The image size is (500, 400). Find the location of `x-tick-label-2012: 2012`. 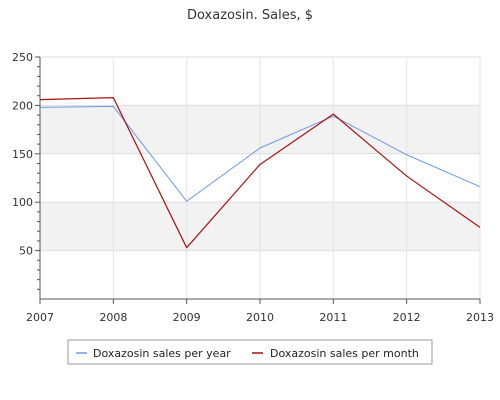

x-tick-label-2012: 2012 is located at coordinates (407, 317).